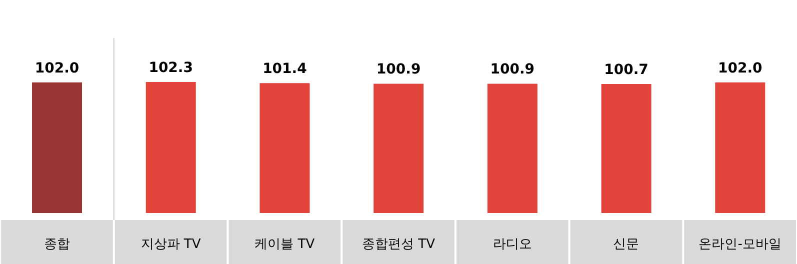  What do you see at coordinates (170, 244) in the screenshot?
I see `x-tick-label: 지상파 TV` at bounding box center [170, 244].